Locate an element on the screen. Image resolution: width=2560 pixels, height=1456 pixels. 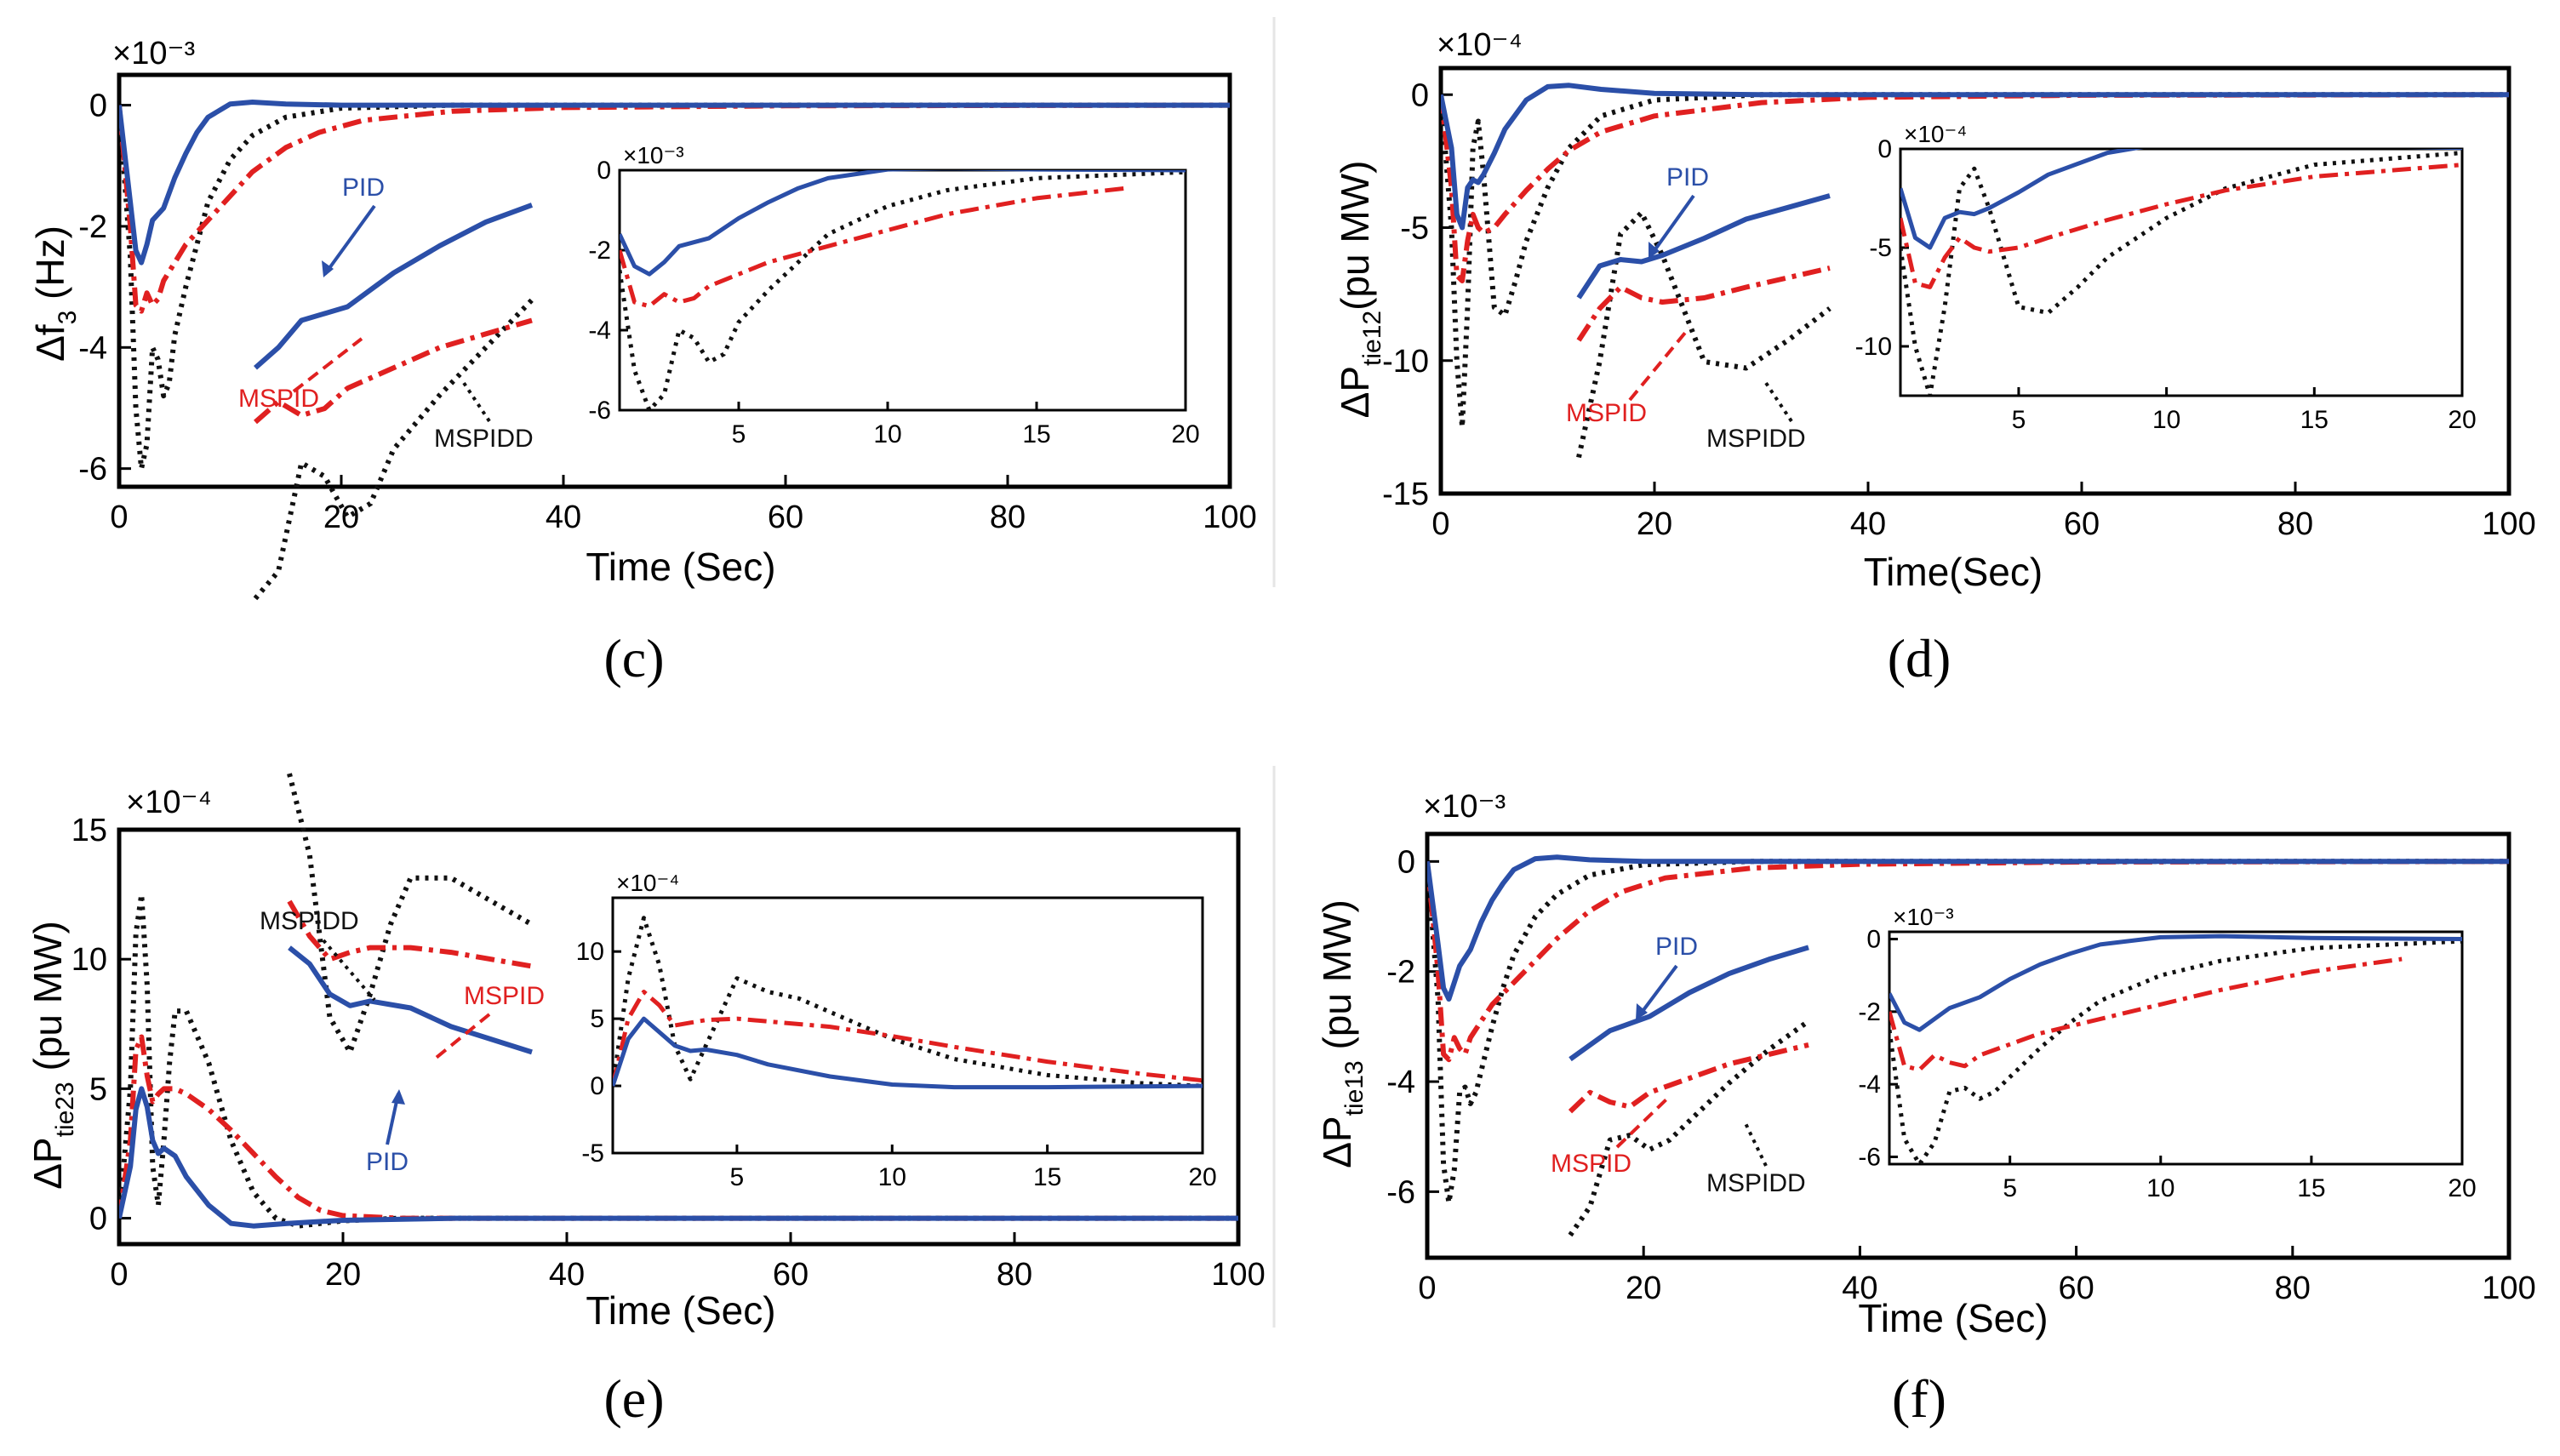
series-line-mspid is located at coordinates (1975, 187).